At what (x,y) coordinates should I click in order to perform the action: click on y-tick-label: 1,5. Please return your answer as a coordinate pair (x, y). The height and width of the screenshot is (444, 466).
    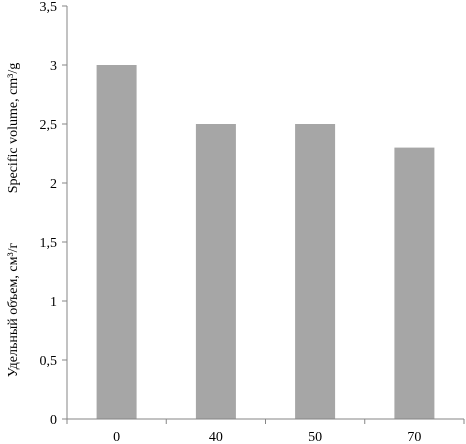
    Looking at the image, I should click on (49, 243).